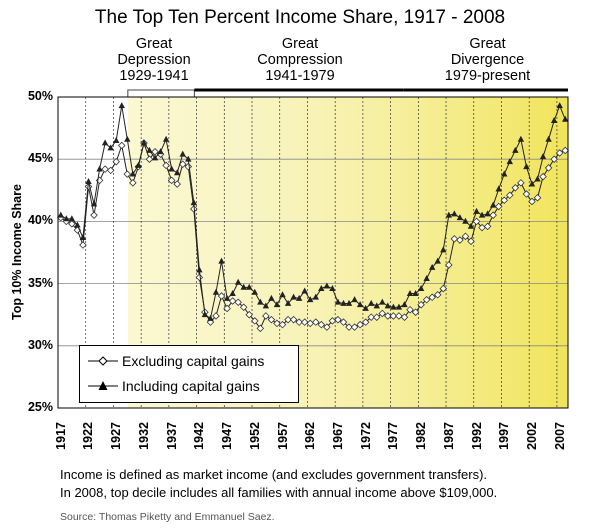  What do you see at coordinates (60, 436) in the screenshot?
I see `x-tick-label: 1917` at bounding box center [60, 436].